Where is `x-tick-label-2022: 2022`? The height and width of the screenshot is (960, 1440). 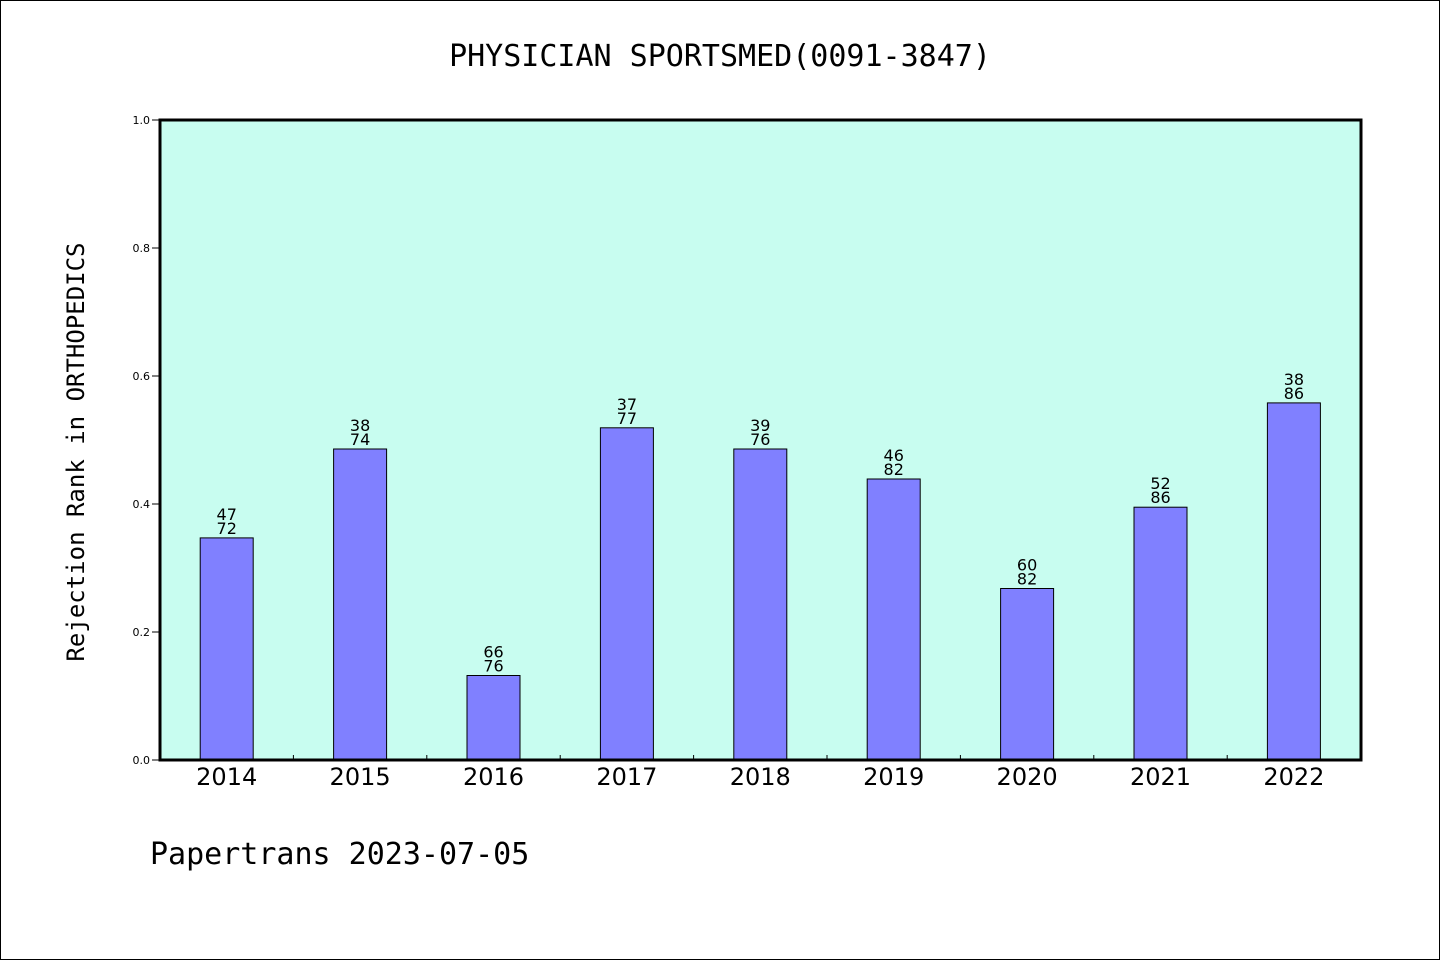
x-tick-label-2022: 2022 is located at coordinates (1293, 777).